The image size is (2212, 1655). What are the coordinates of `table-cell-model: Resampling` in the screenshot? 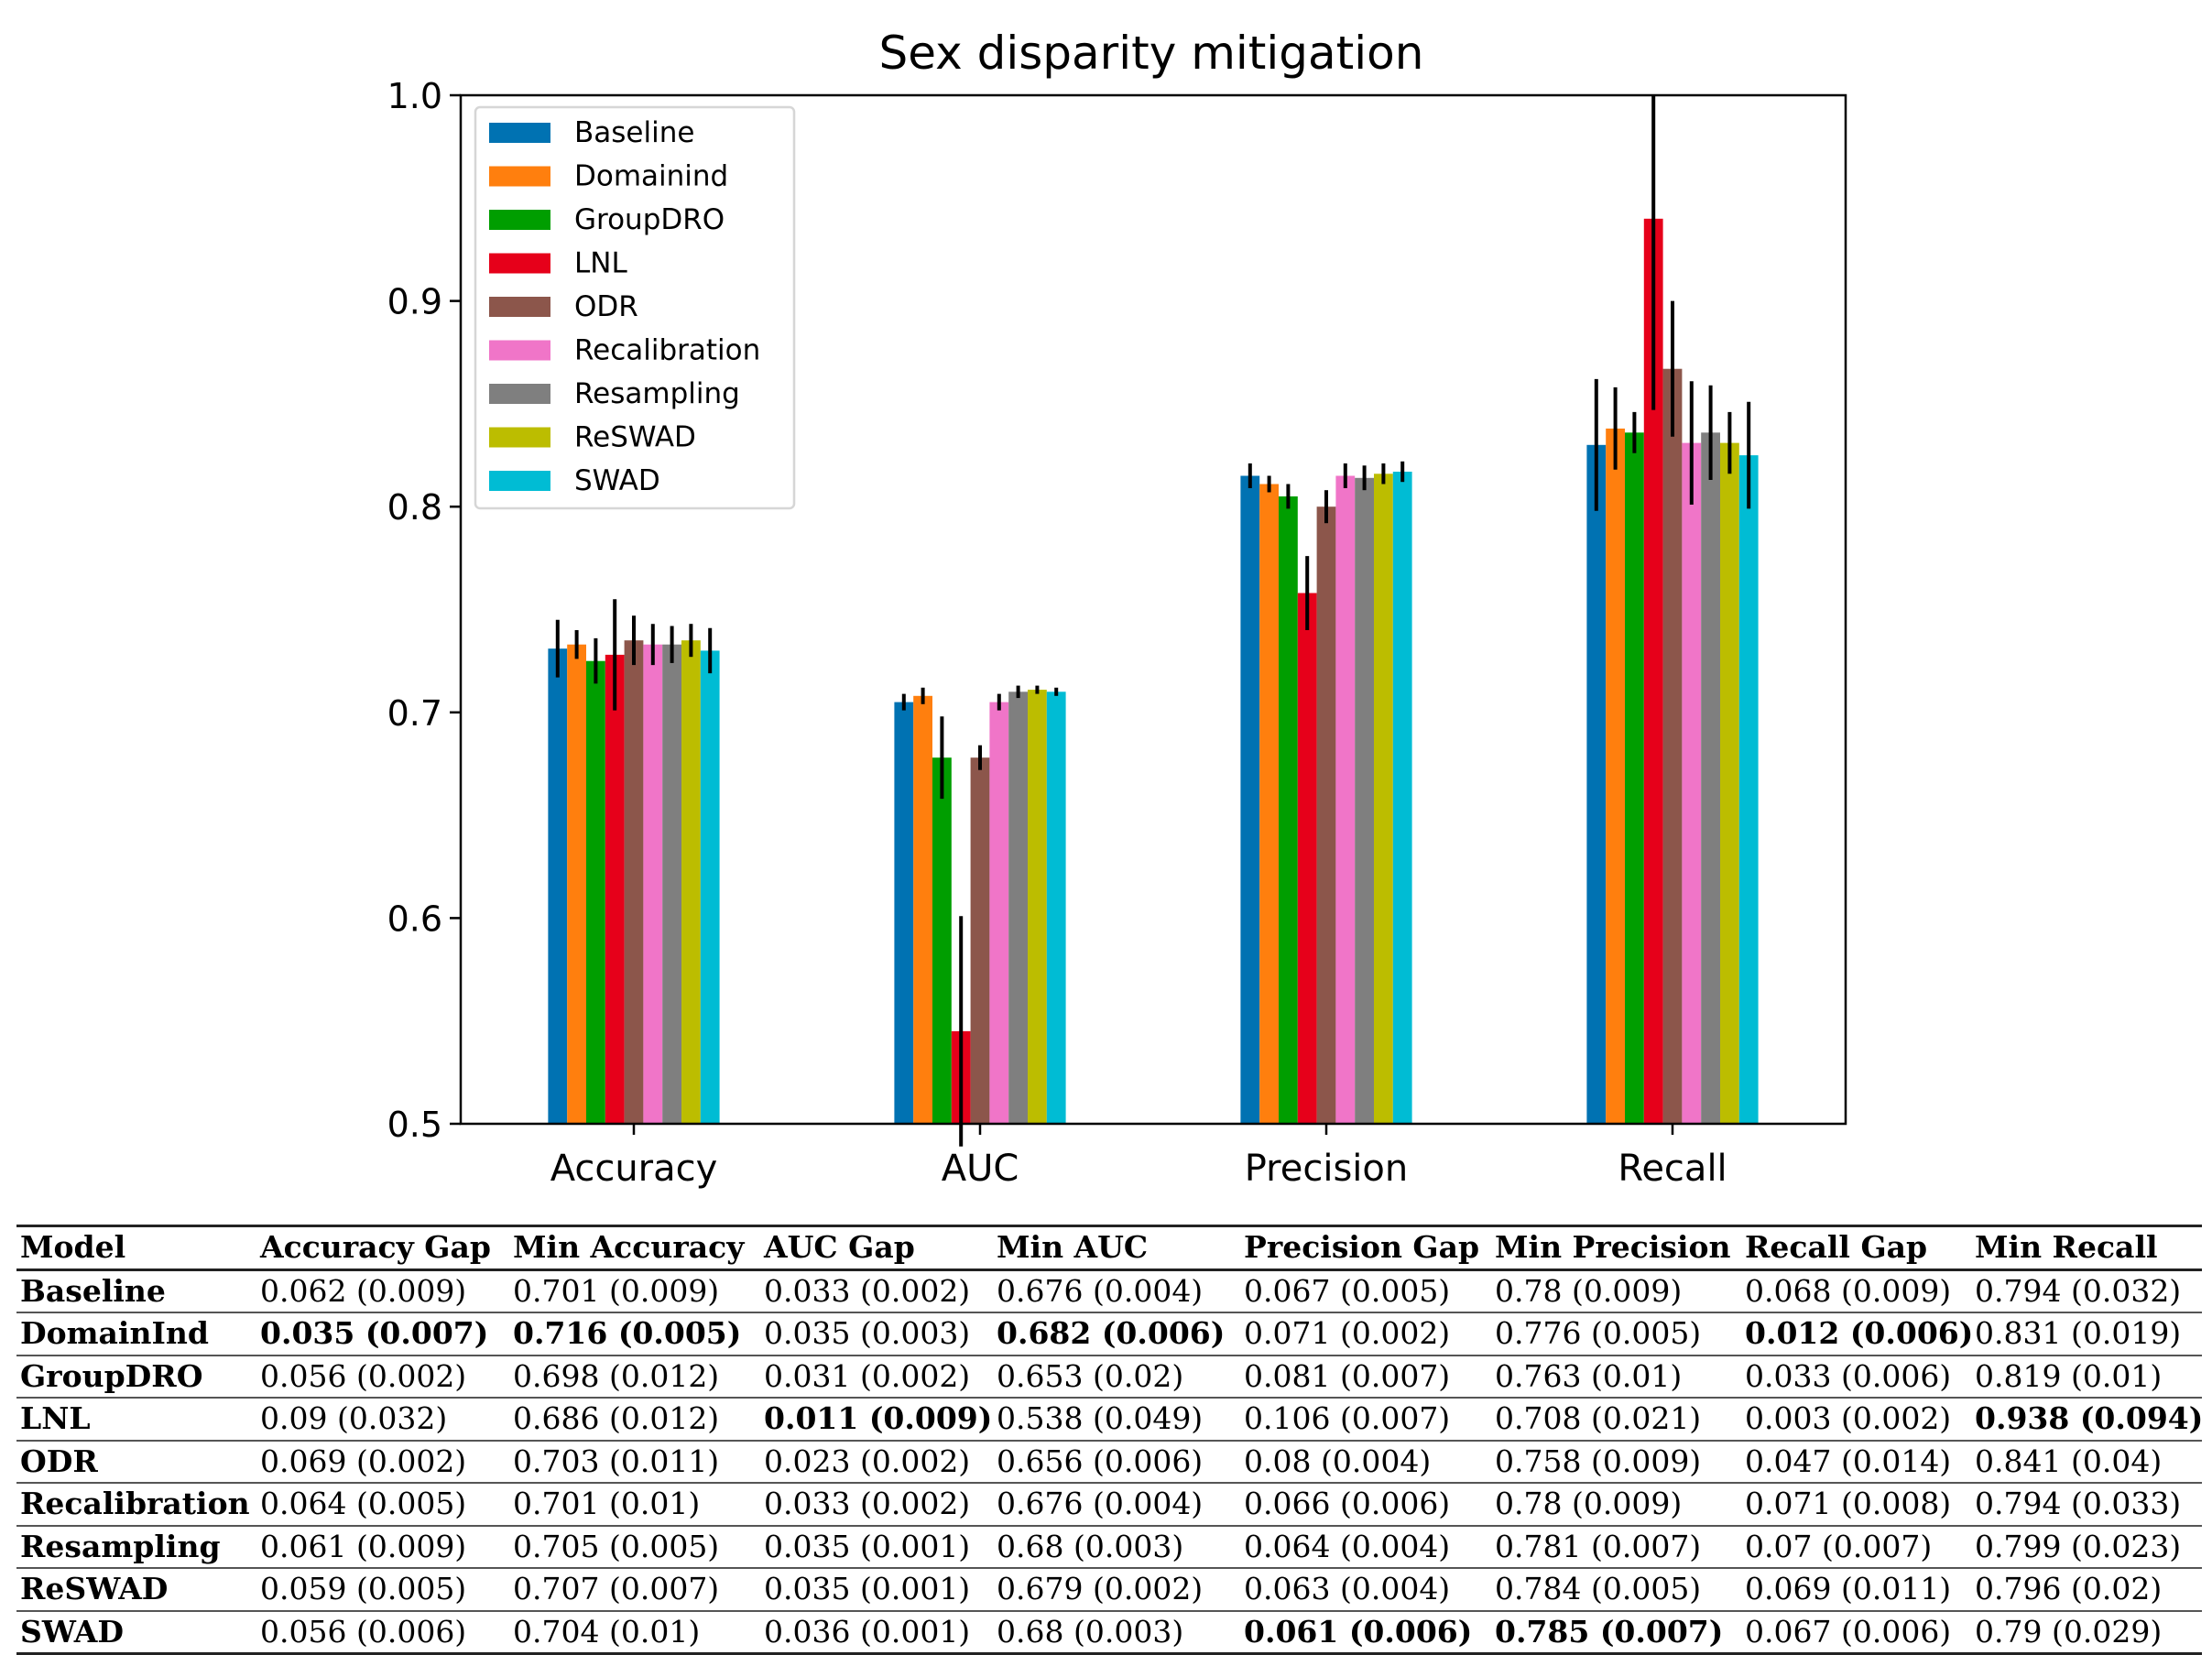 It's located at (136, 1547).